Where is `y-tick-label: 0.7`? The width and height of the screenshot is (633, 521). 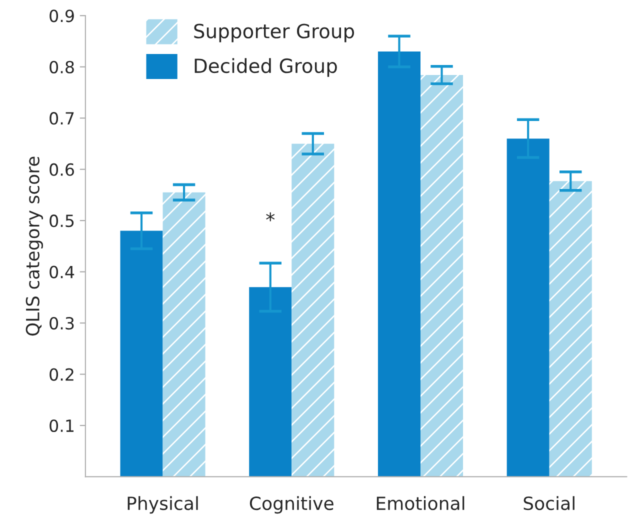
y-tick-label: 0.7 is located at coordinates (62, 118).